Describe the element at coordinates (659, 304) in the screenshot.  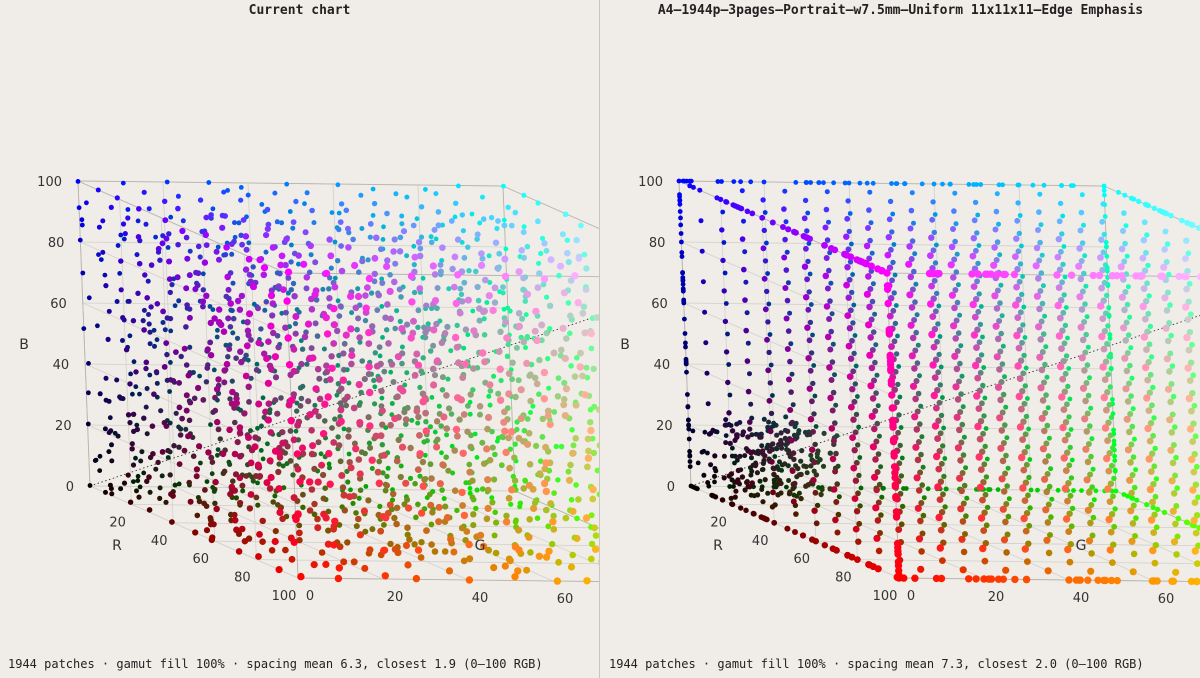
I see `z-tick-label: 60` at that location.